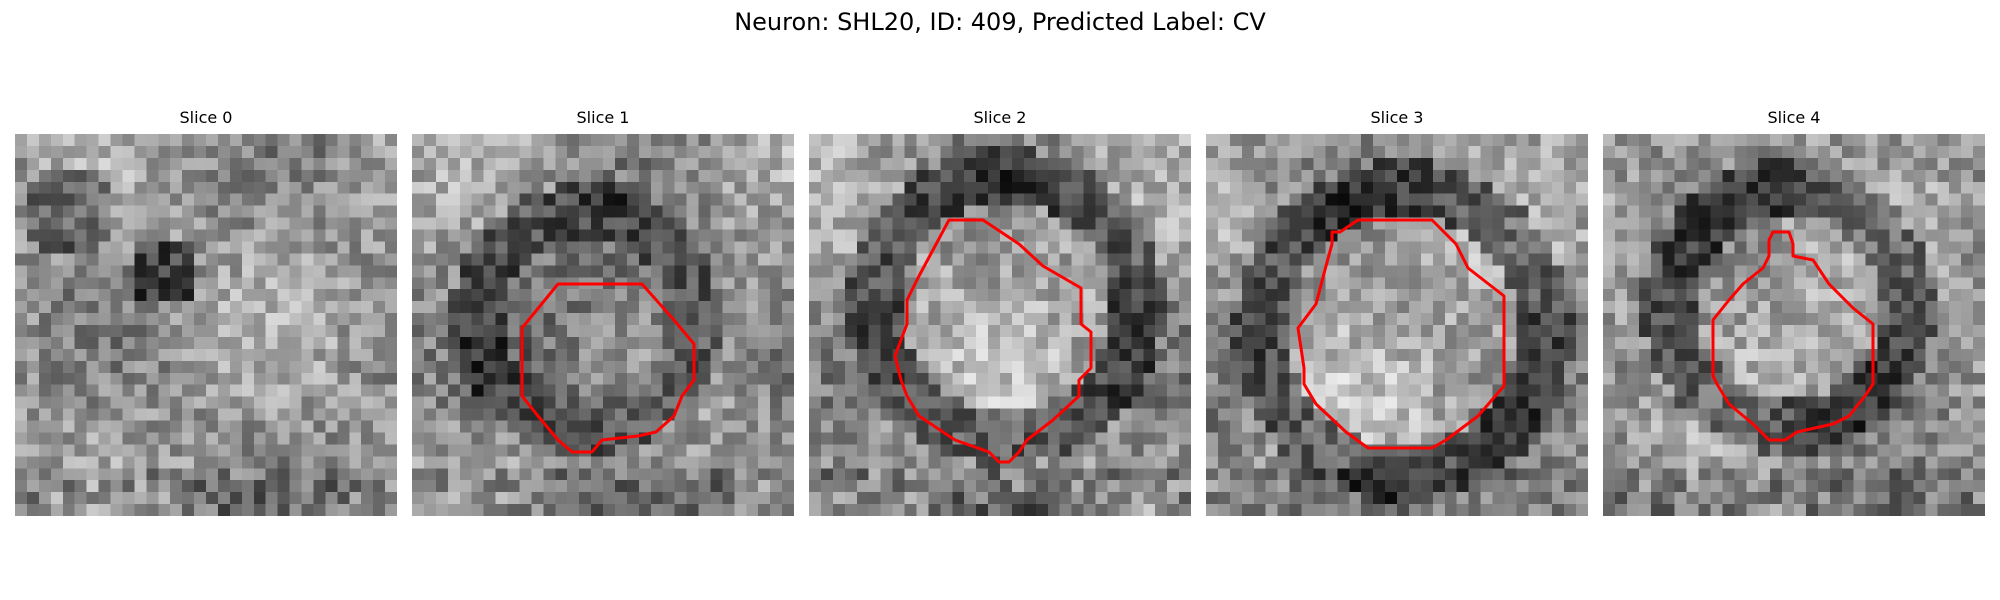  What do you see at coordinates (603, 117) in the screenshot?
I see `slice-title: Slice 1` at bounding box center [603, 117].